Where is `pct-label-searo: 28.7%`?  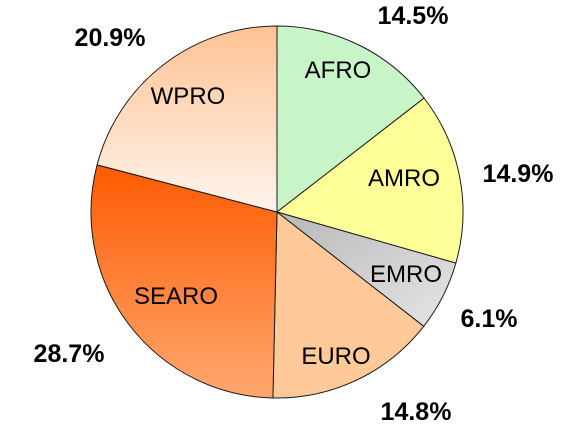
pct-label-searo: 28.7% is located at coordinates (69, 354).